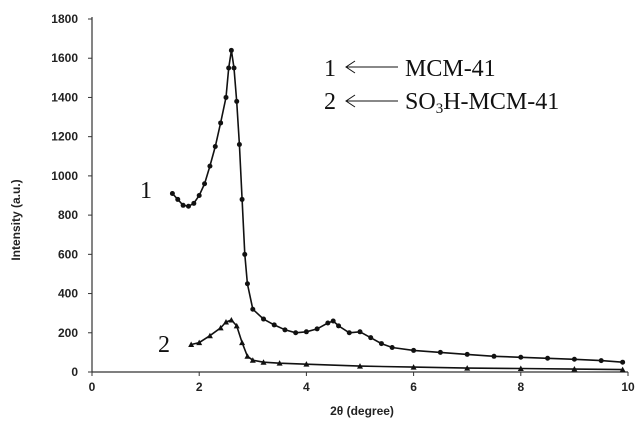  Describe the element at coordinates (68, 254) in the screenshot. I see `y-tick-label: 600` at that location.